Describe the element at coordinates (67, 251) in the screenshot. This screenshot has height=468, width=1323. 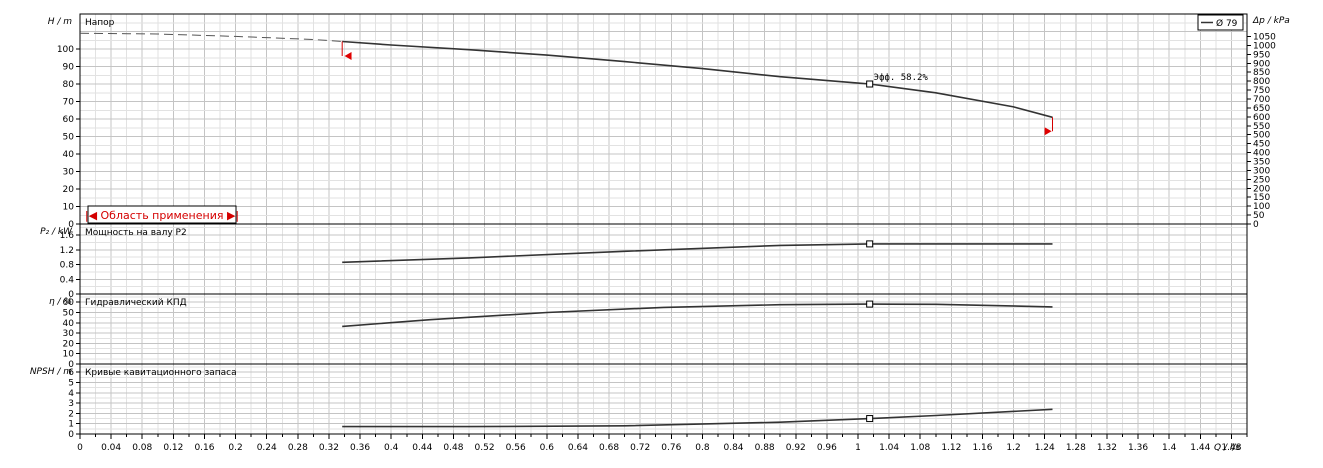
I see `y-tick-label-power: 1.2` at that location.